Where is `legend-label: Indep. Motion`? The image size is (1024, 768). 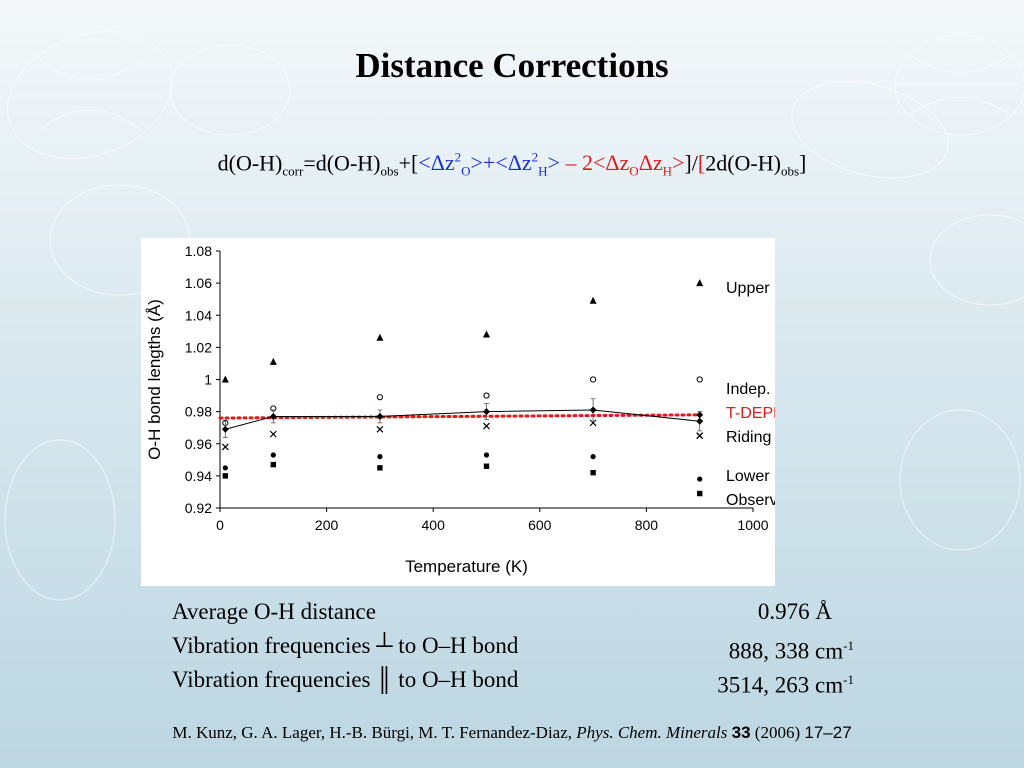 legend-label: Indep. Motion is located at coordinates (750, 389).